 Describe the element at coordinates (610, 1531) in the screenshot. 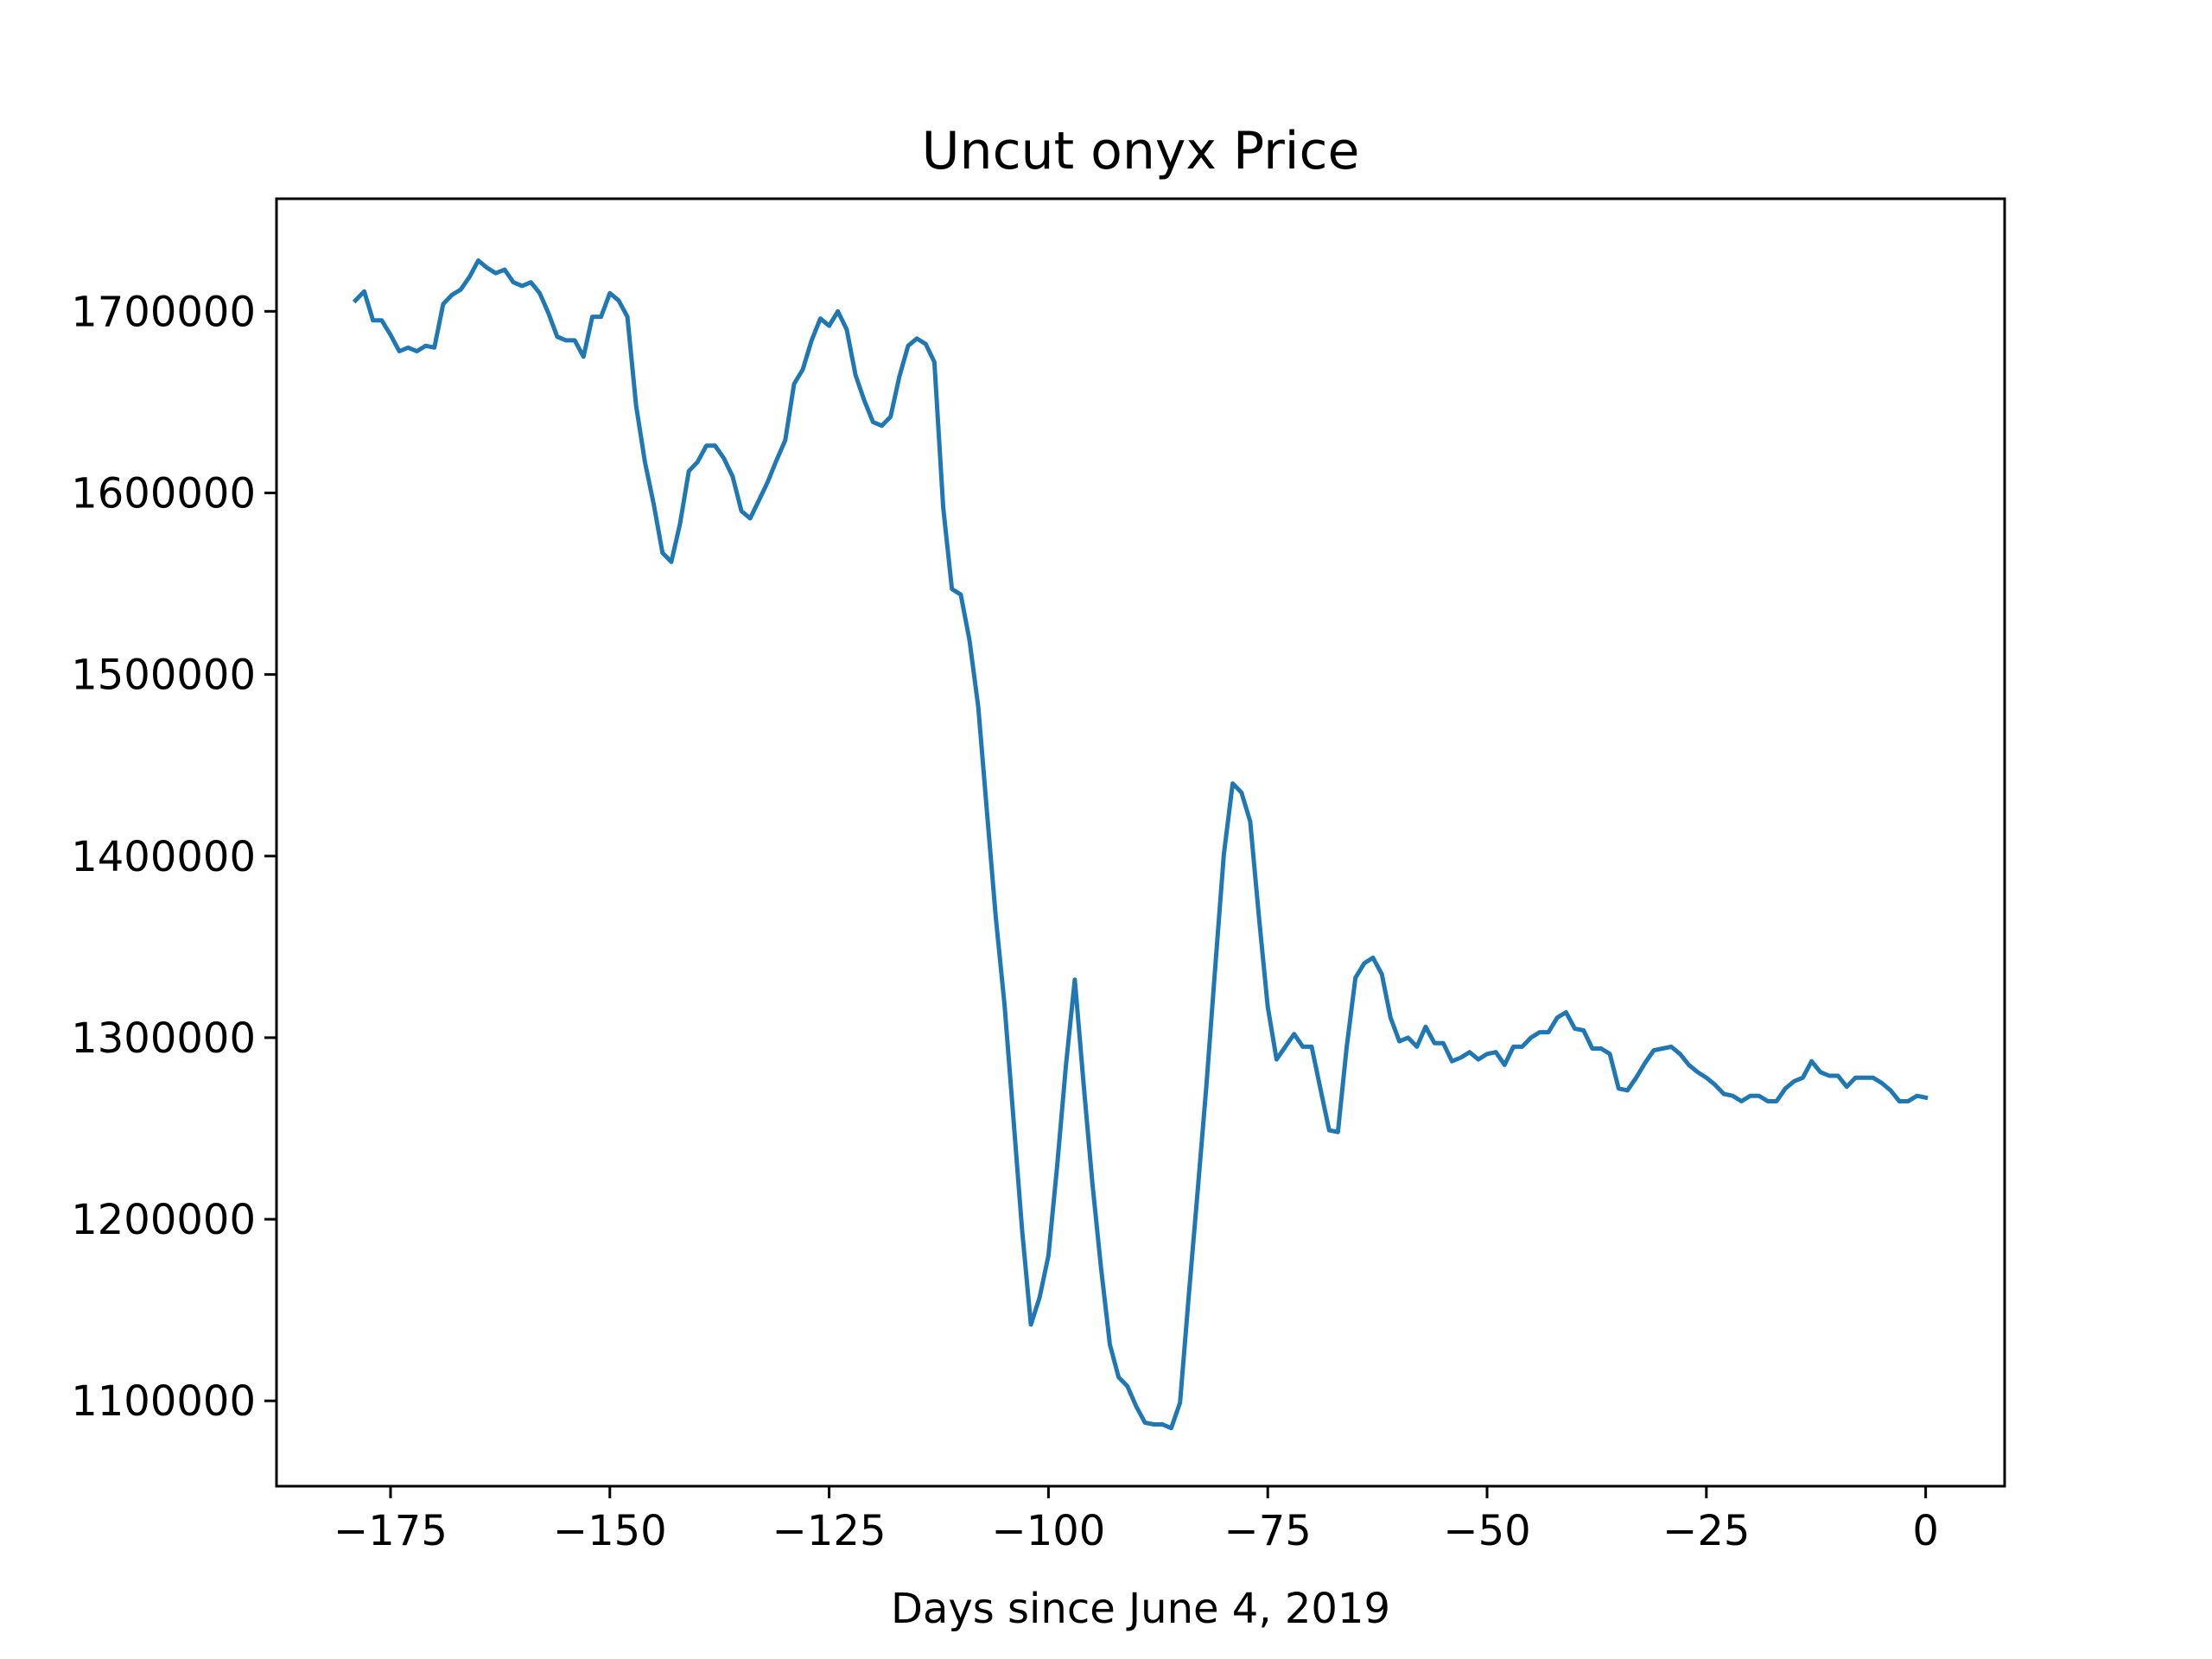

I see `x-tick-label: −150` at that location.